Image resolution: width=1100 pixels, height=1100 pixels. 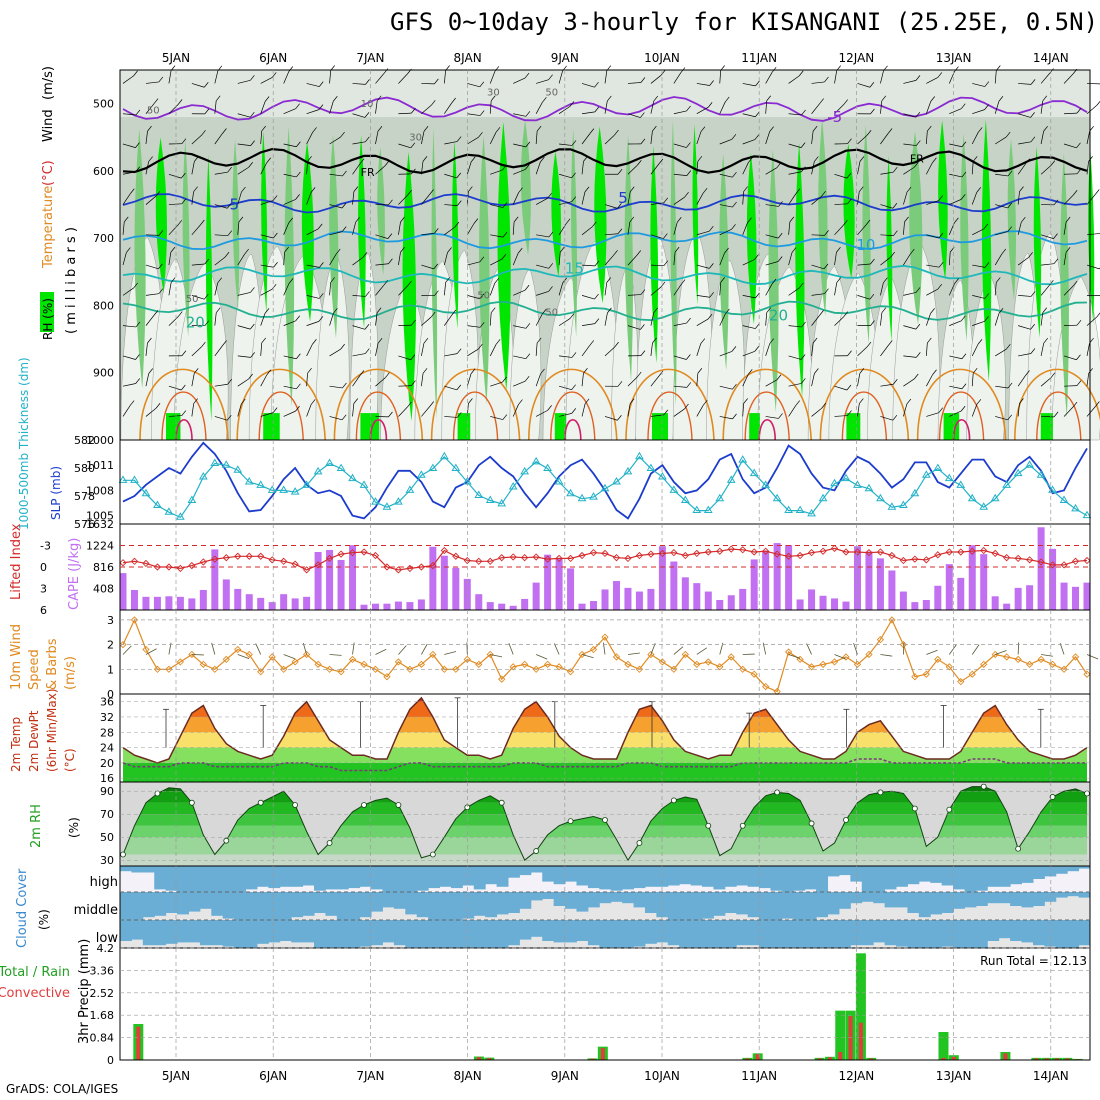 I want to click on rh-contour-label: 50, so click(x=192, y=299).